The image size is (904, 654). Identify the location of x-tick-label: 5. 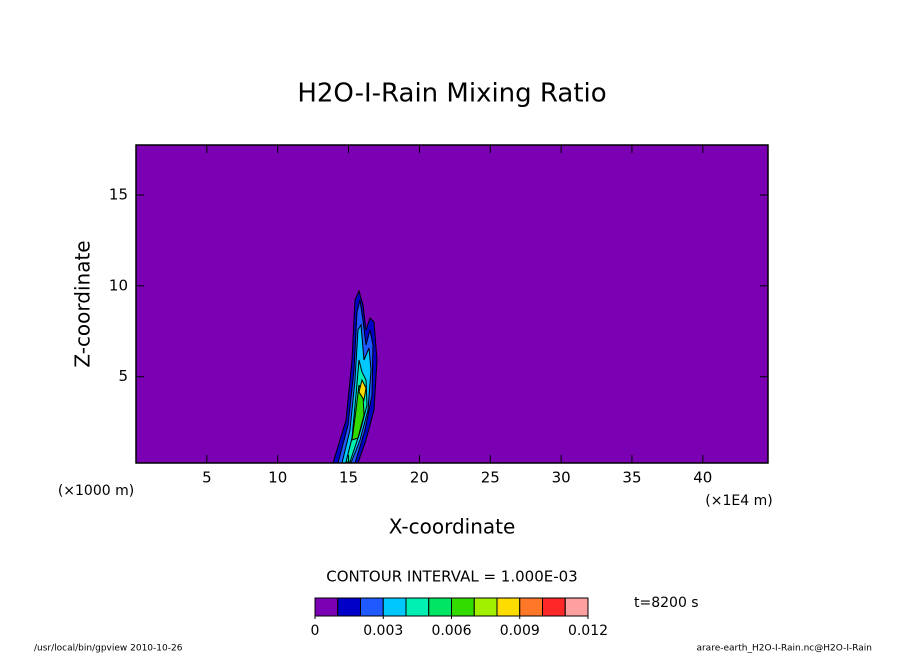
(207, 478).